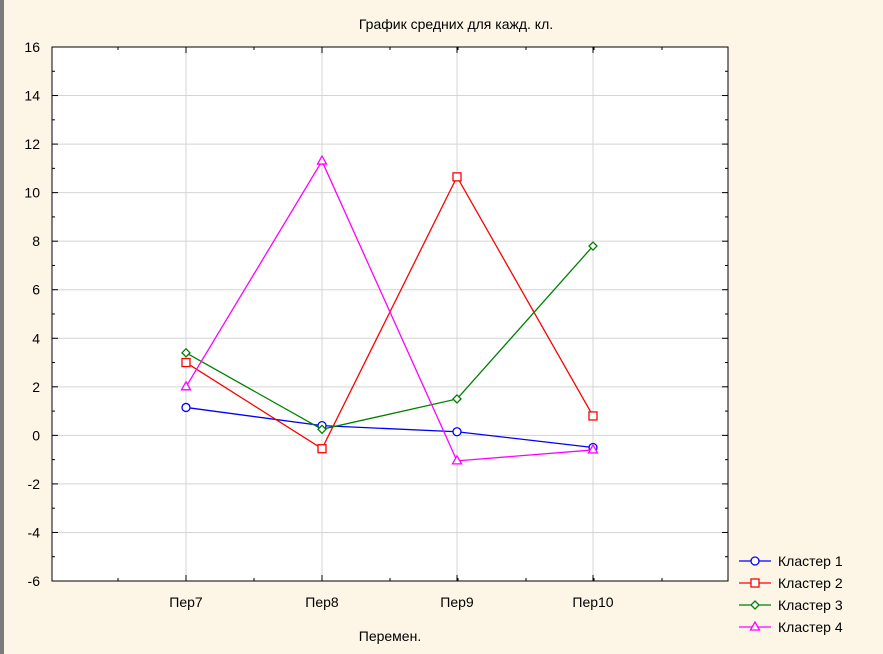  What do you see at coordinates (791, 594) in the screenshot?
I see `legend: Кластер 1 Кластер 2 Кластер 3 Кластер 4` at bounding box center [791, 594].